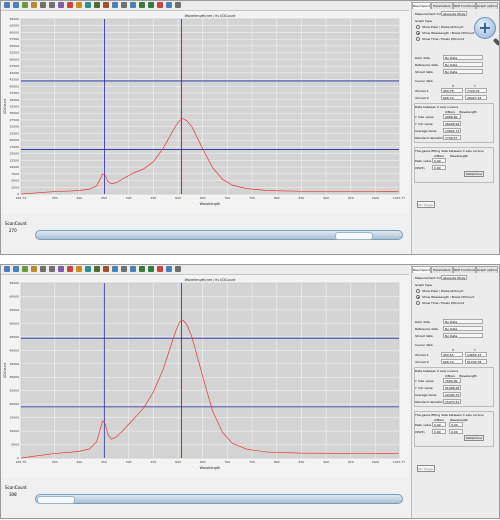 The image size is (500, 520). What do you see at coordinates (453, 86) in the screenshot?
I see `cursor-col-x: X` at bounding box center [453, 86].